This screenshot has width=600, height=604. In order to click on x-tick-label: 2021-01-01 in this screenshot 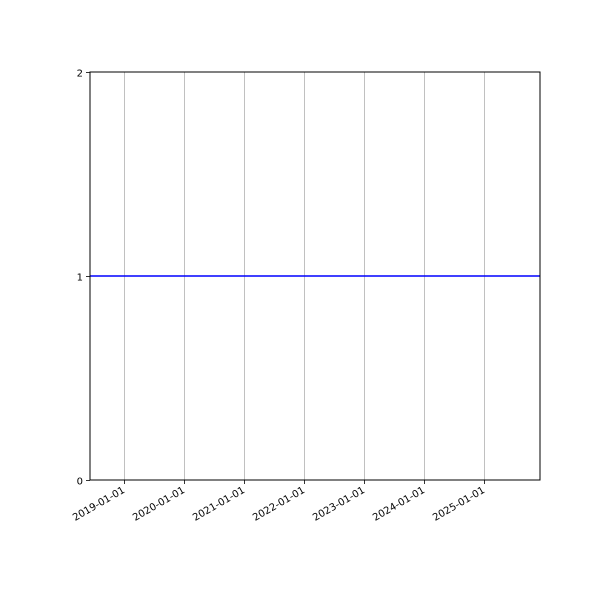, I will do `click(219, 504)`.